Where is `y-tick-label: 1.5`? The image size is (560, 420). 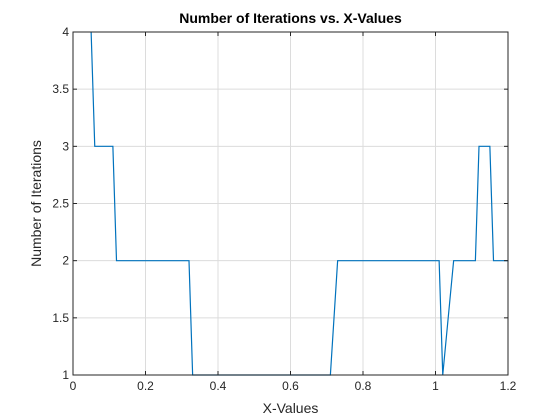 y-tick-label: 1.5 is located at coordinates (60, 318).